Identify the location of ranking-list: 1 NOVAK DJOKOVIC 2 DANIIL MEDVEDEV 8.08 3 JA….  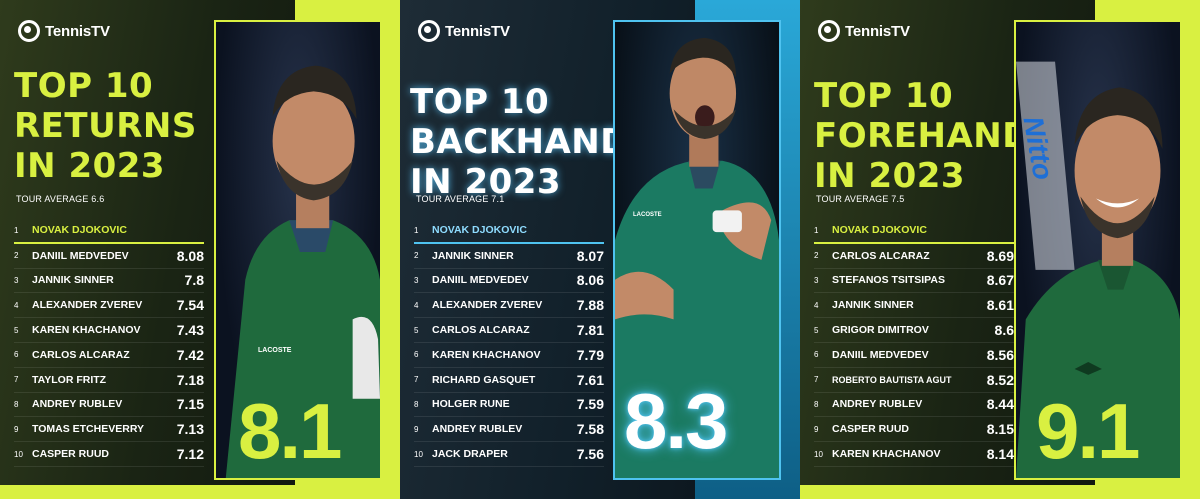
(109, 343).